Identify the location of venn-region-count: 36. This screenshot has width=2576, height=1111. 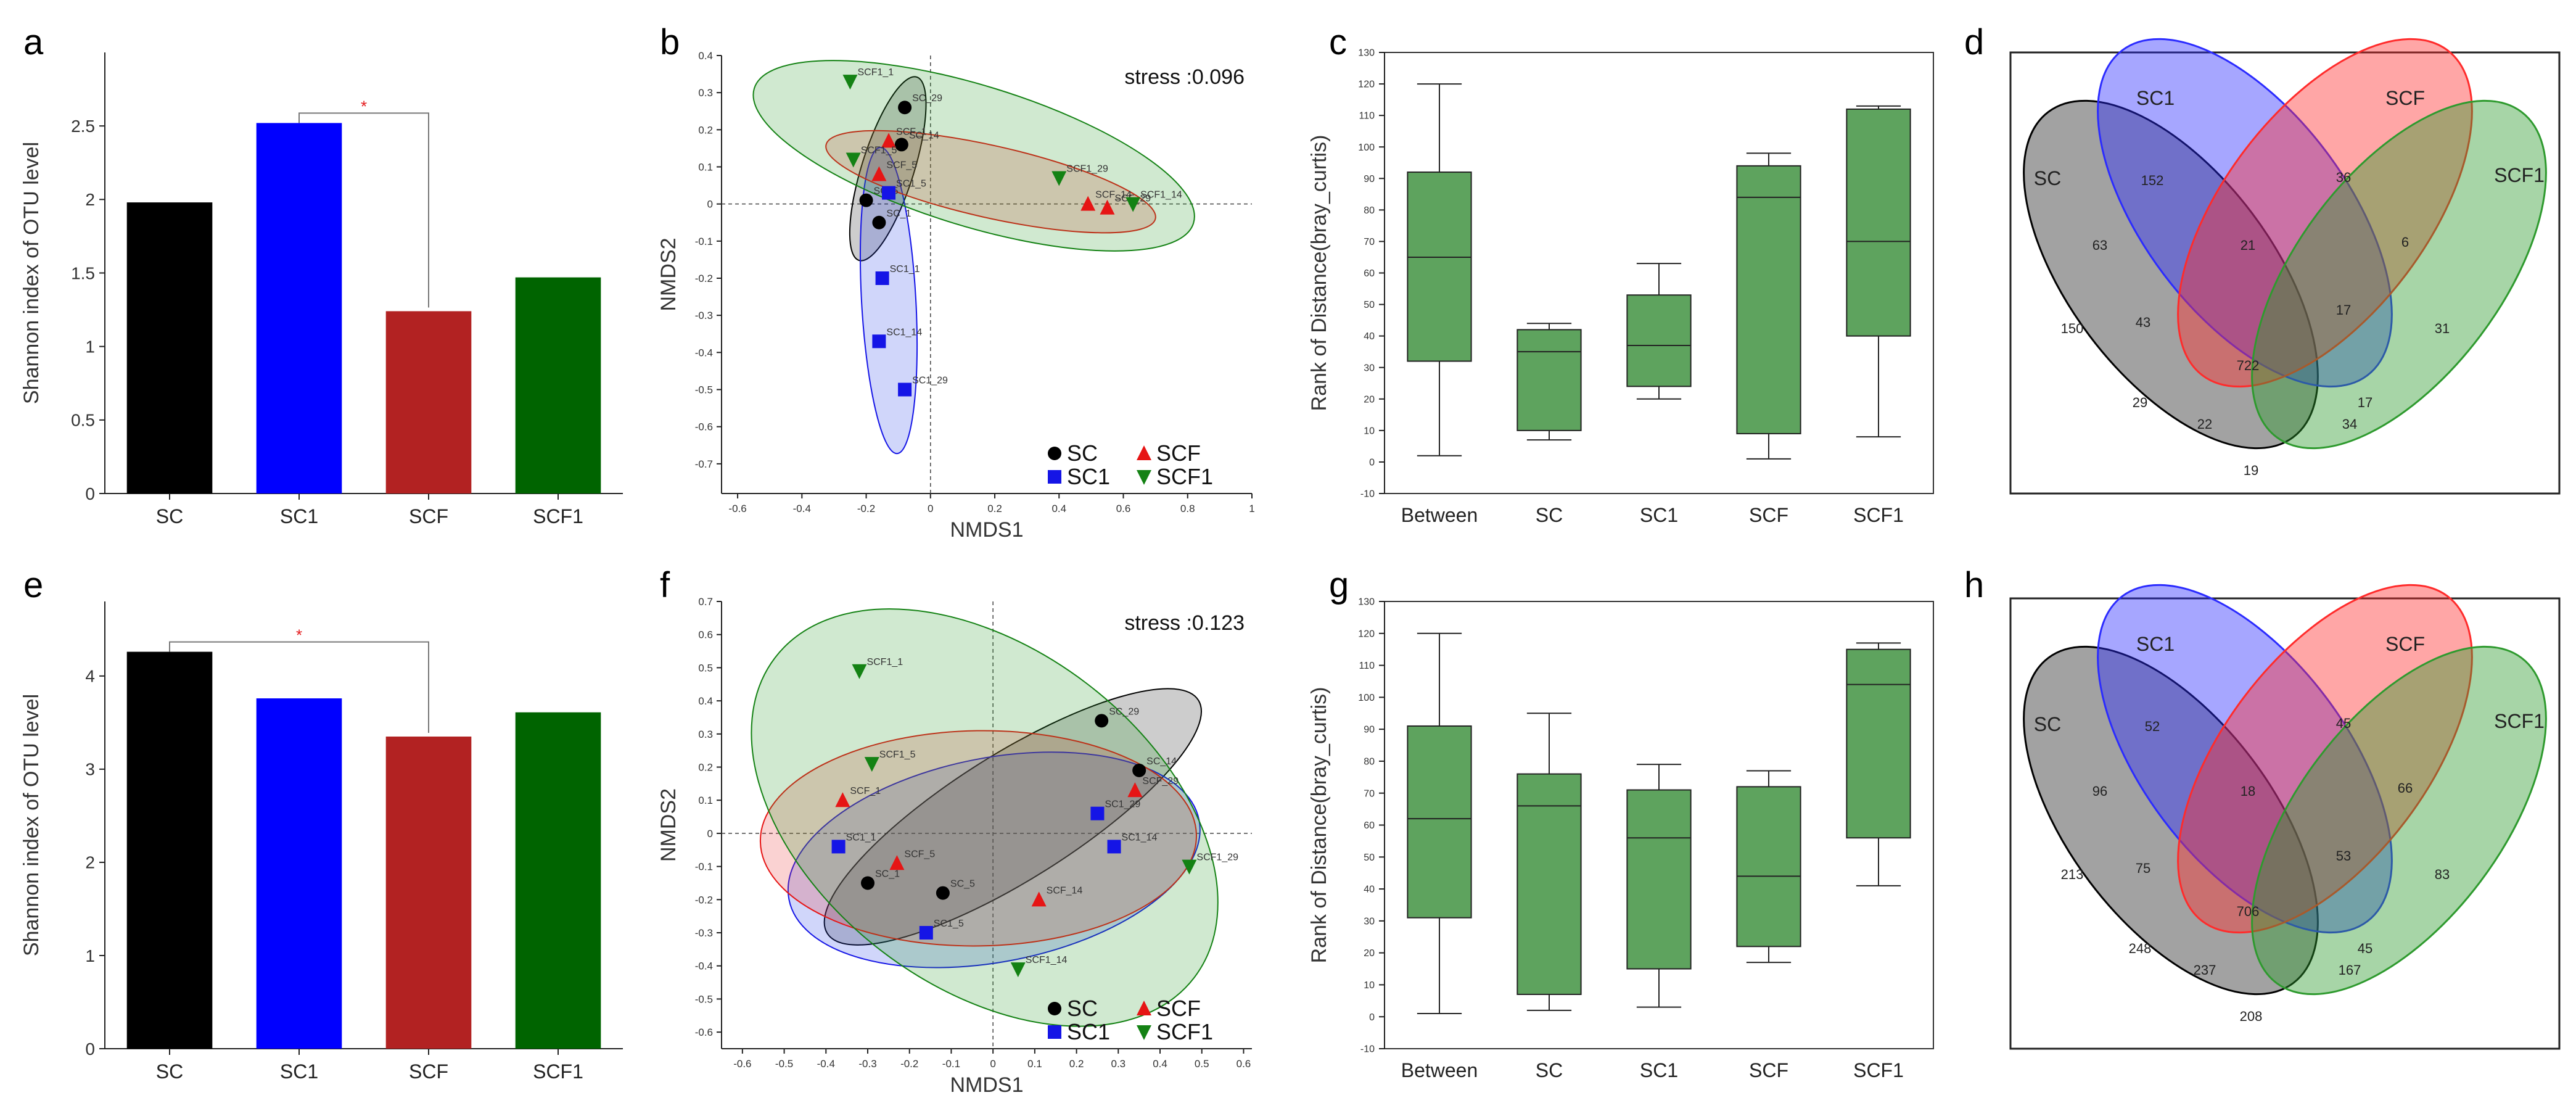
(2343, 177).